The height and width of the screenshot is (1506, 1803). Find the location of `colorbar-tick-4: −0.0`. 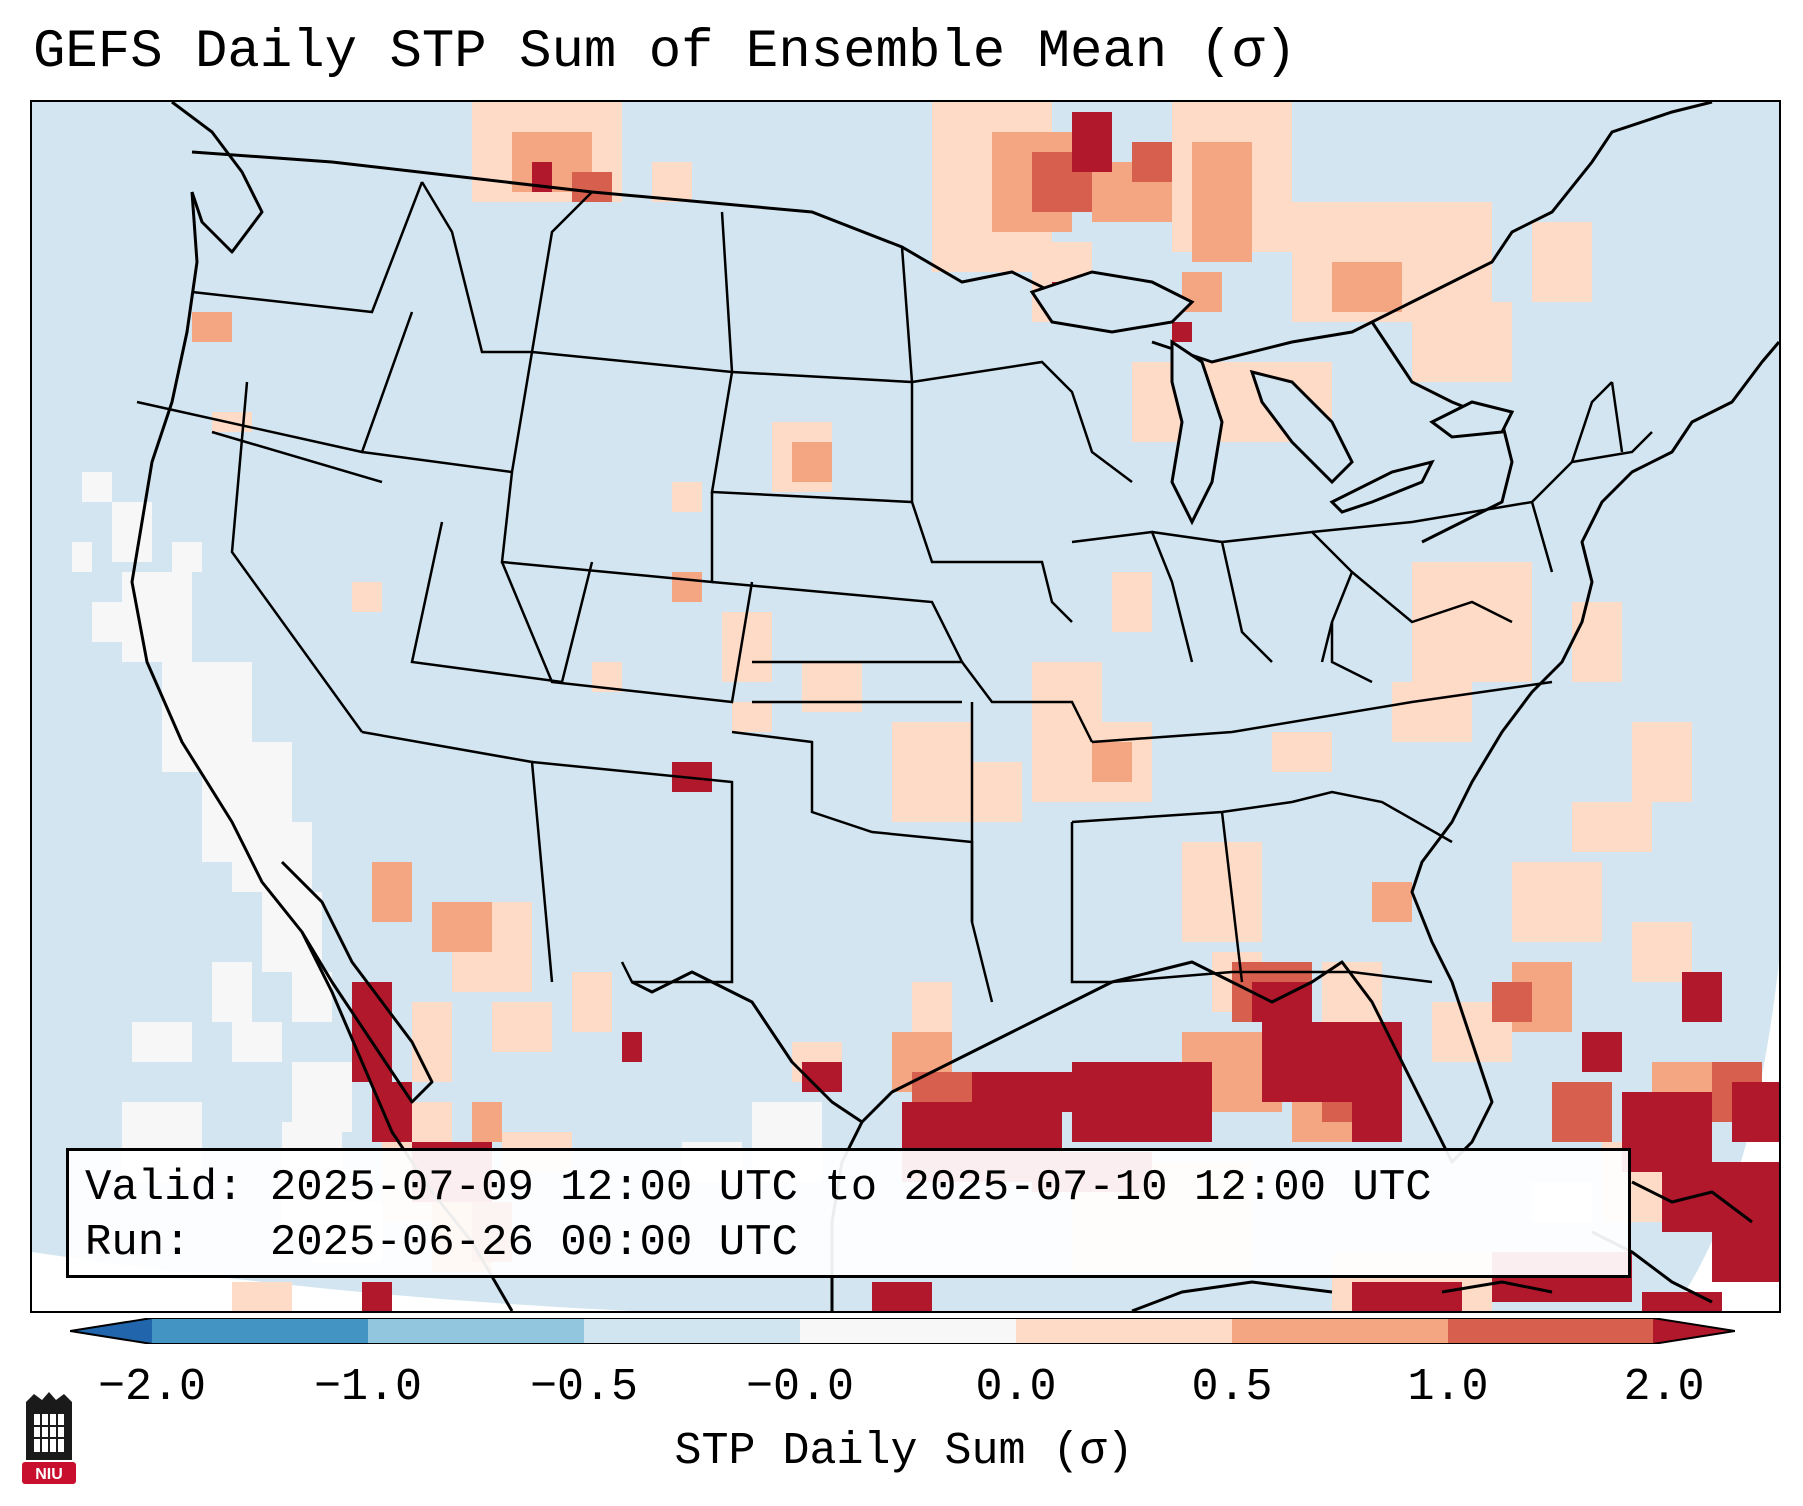

colorbar-tick-4: −0.0 is located at coordinates (800, 1387).